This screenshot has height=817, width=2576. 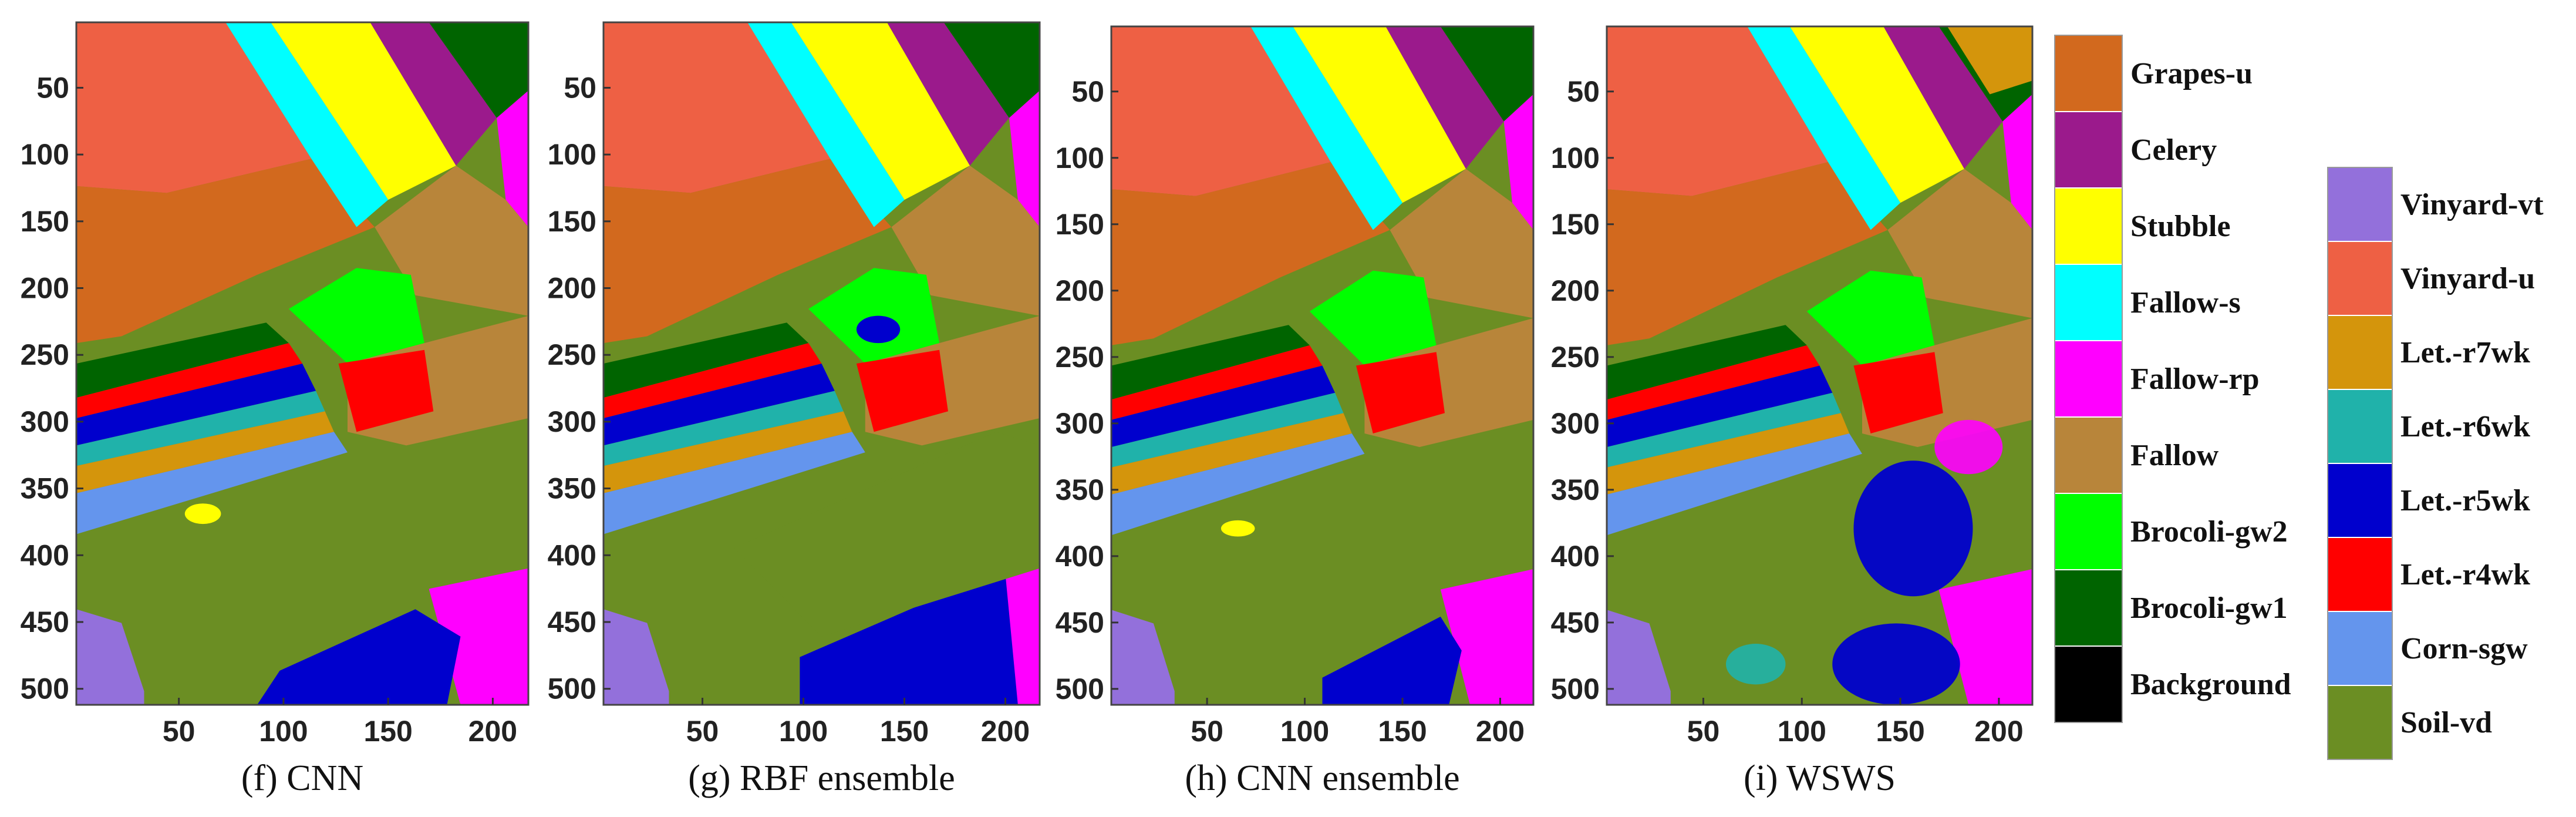 I want to click on x-tick-label: 50, so click(x=179, y=731).